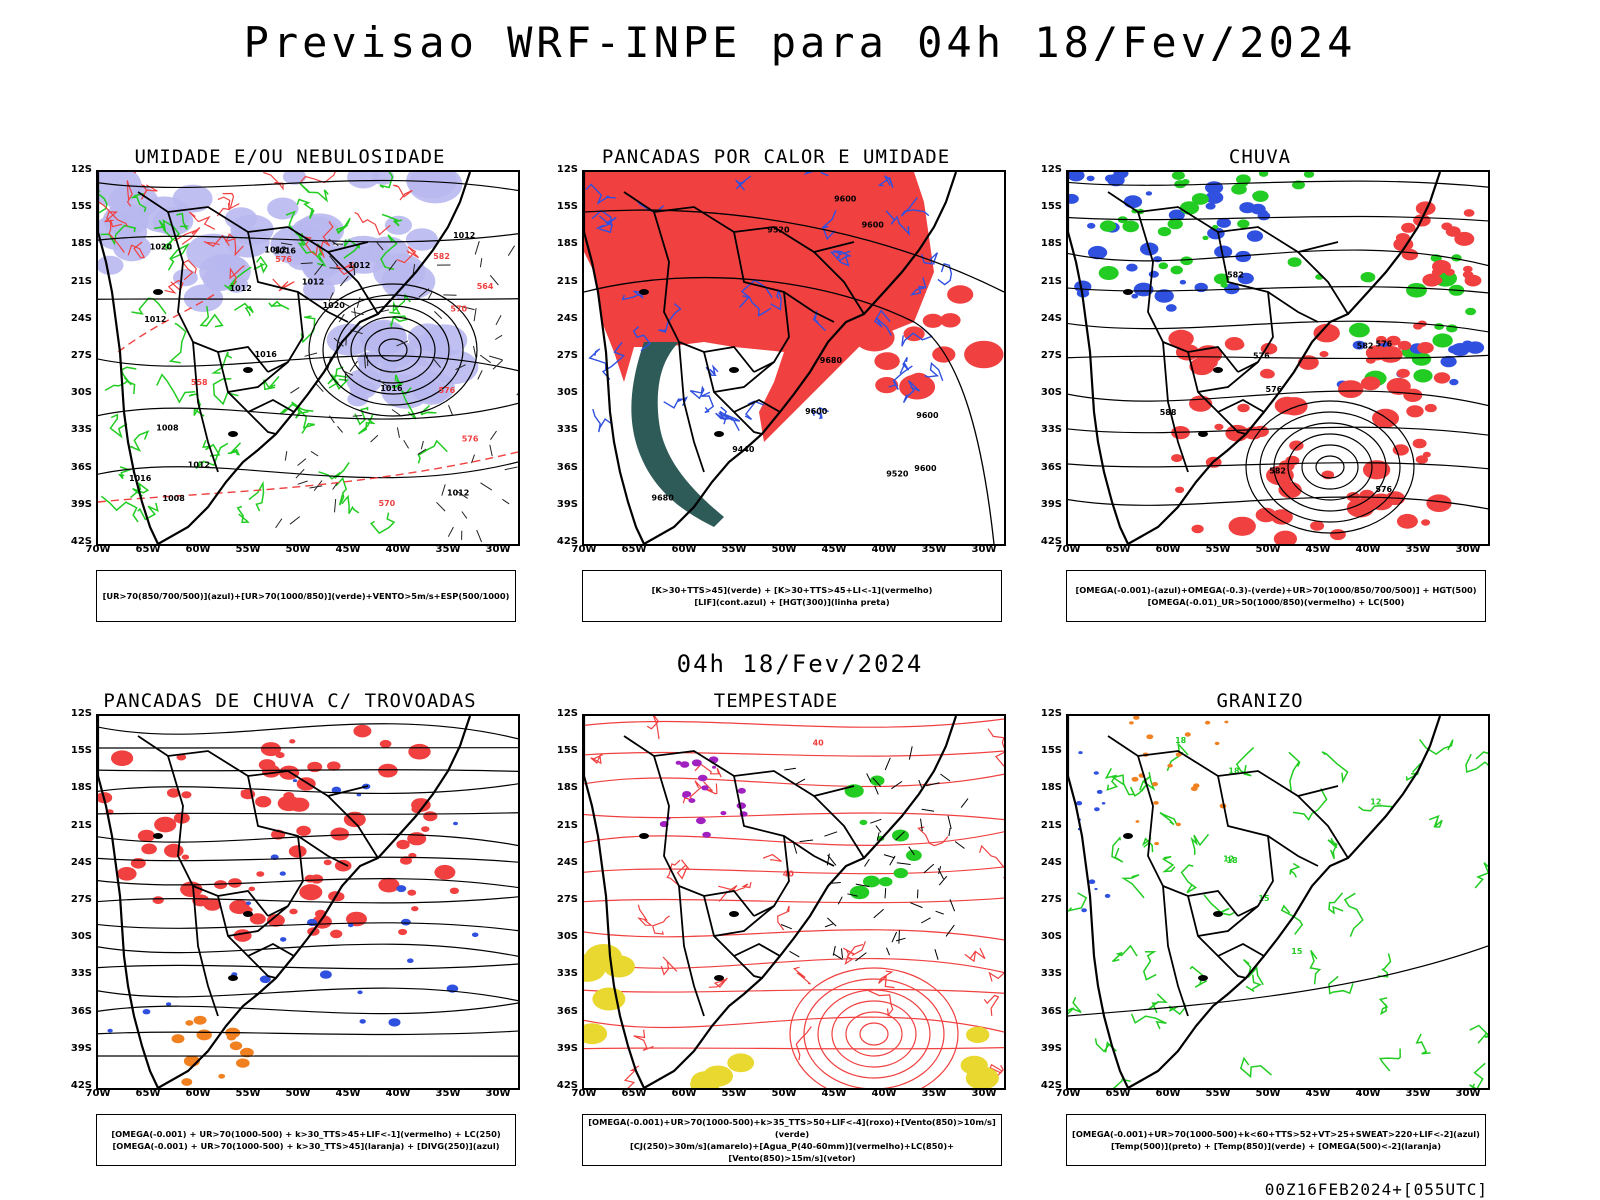 This screenshot has height=1200, width=1600. I want to click on contour-label: 576, so click(1274, 389).